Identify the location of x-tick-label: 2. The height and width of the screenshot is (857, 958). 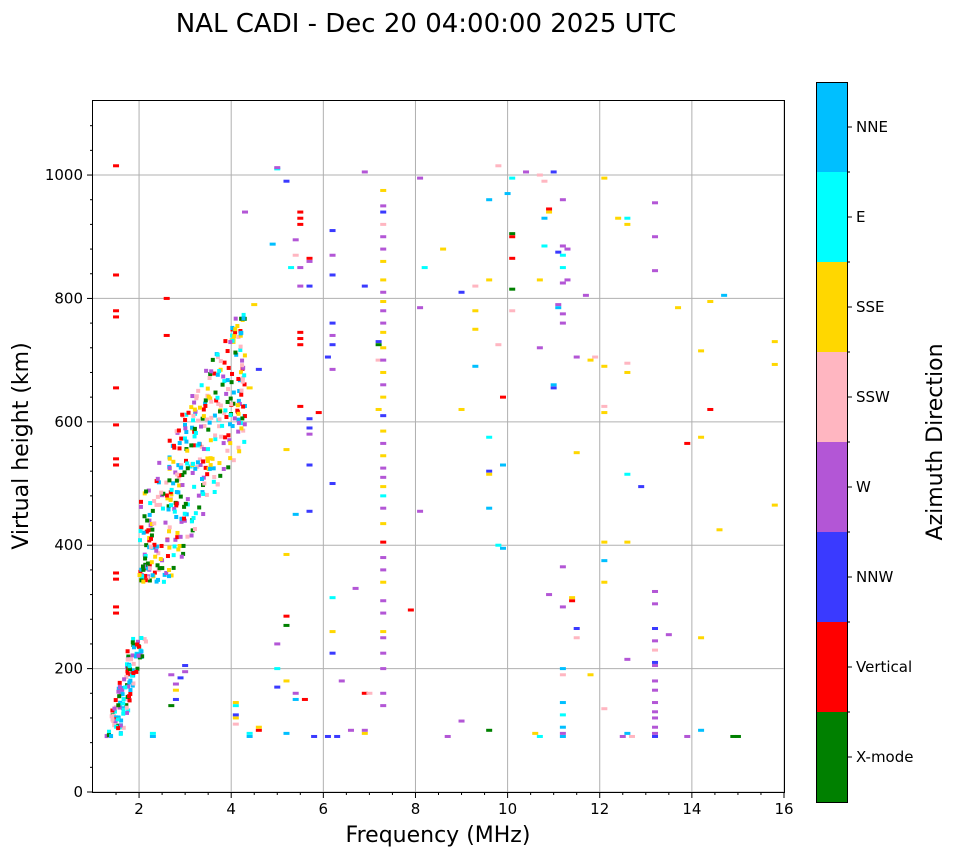
(139, 809).